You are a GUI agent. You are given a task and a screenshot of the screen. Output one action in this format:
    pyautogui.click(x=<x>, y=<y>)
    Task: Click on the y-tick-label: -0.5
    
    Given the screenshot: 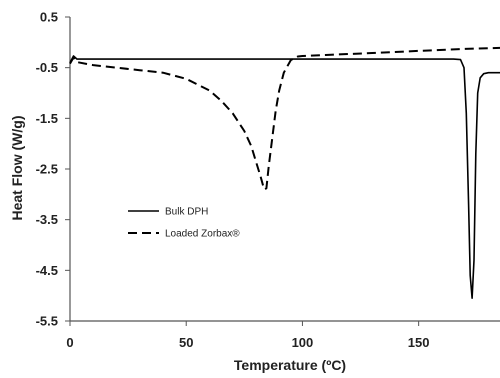 What is the action you would take?
    pyautogui.click(x=47, y=67)
    